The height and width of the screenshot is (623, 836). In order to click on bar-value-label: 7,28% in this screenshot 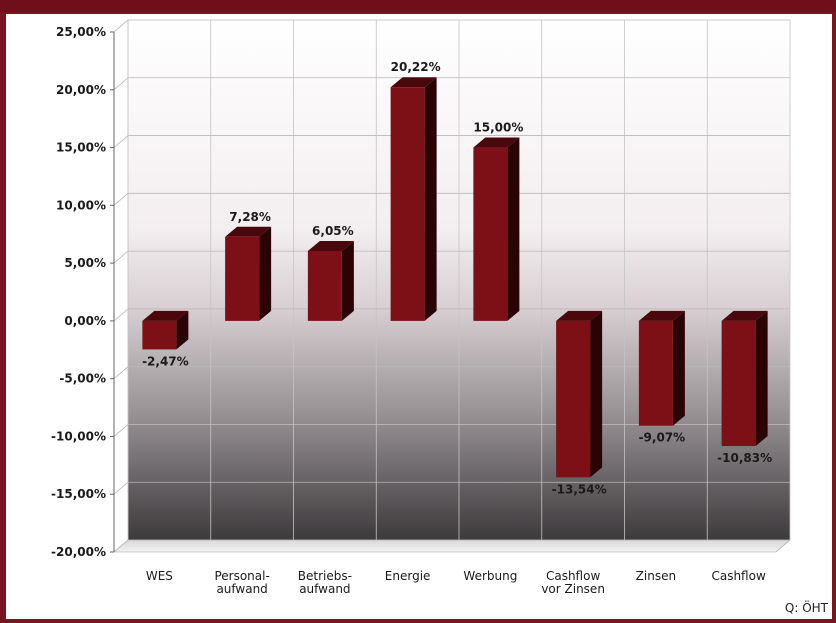, I will do `click(250, 217)`.